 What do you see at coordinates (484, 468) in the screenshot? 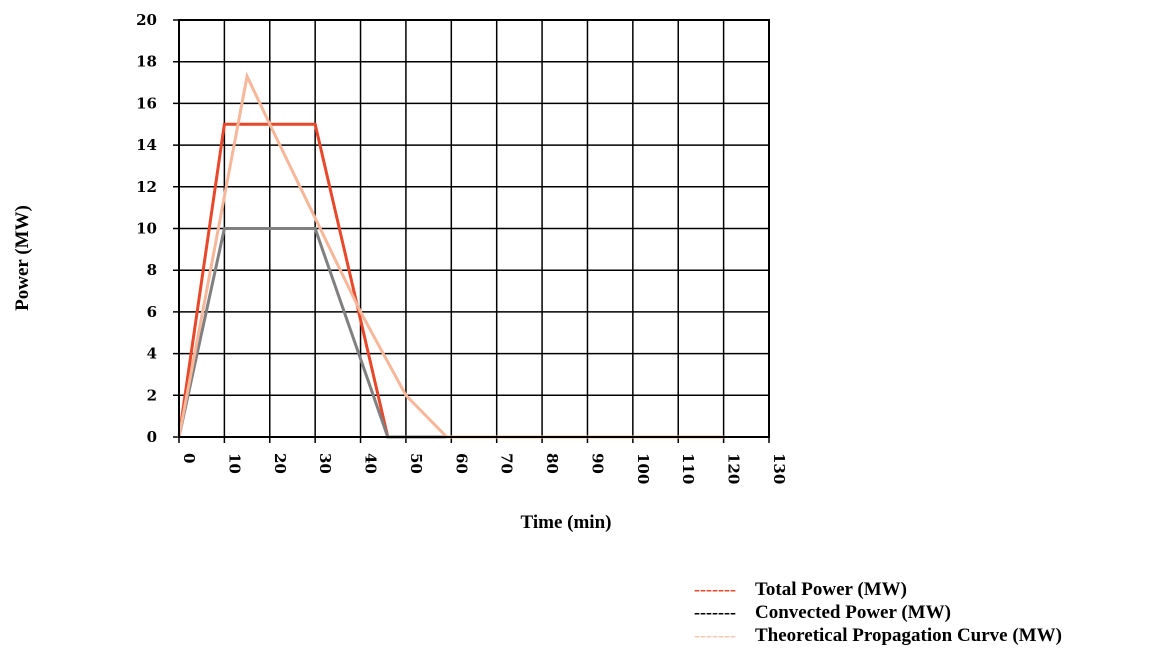
I see `x-tick-labels: 0 10 20 30 40 50 60 70 80 90 100 110 120 130` at bounding box center [484, 468].